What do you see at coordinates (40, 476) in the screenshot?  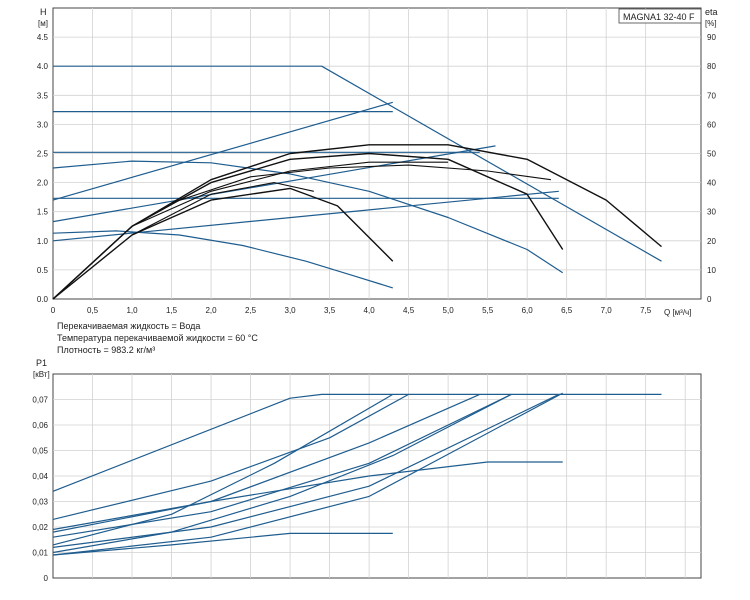 I see `bottom-y-tick-label: 0,04` at bounding box center [40, 476].